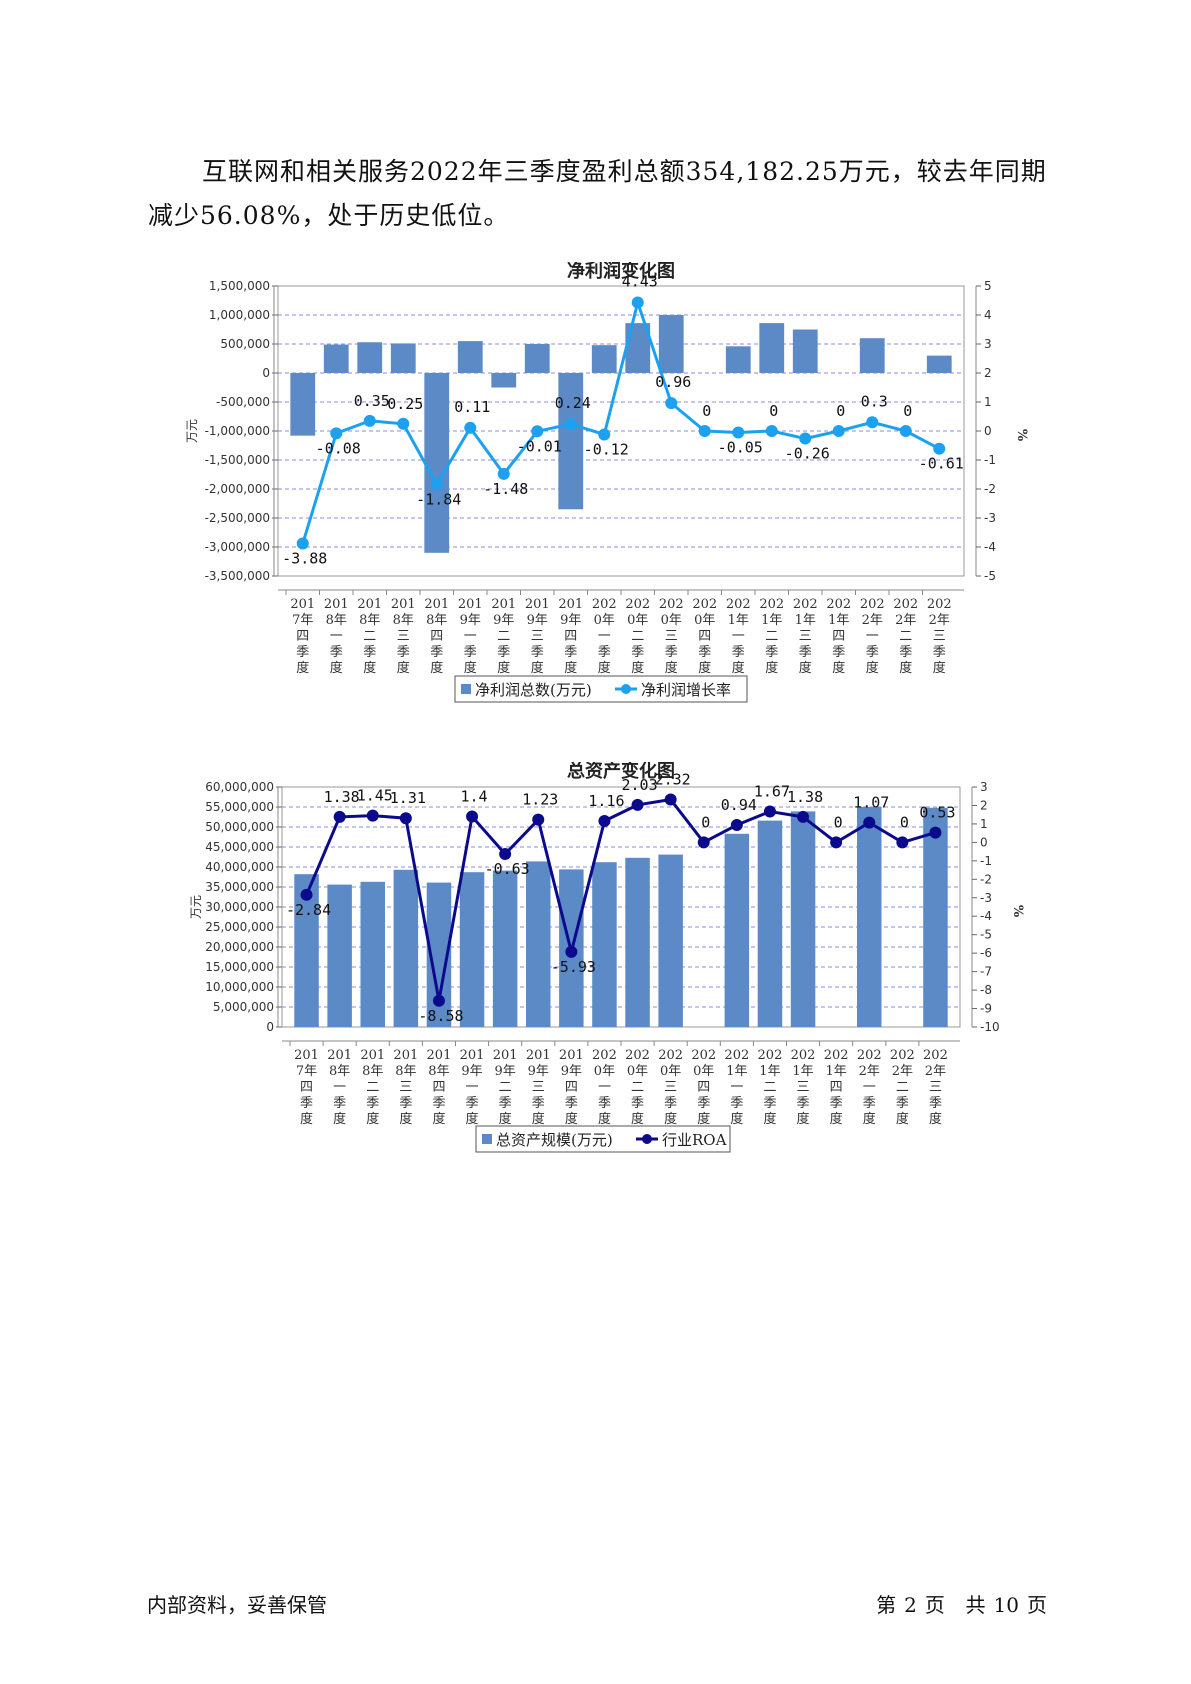  I want to click on y-axis-label: 万元, so click(192, 431).